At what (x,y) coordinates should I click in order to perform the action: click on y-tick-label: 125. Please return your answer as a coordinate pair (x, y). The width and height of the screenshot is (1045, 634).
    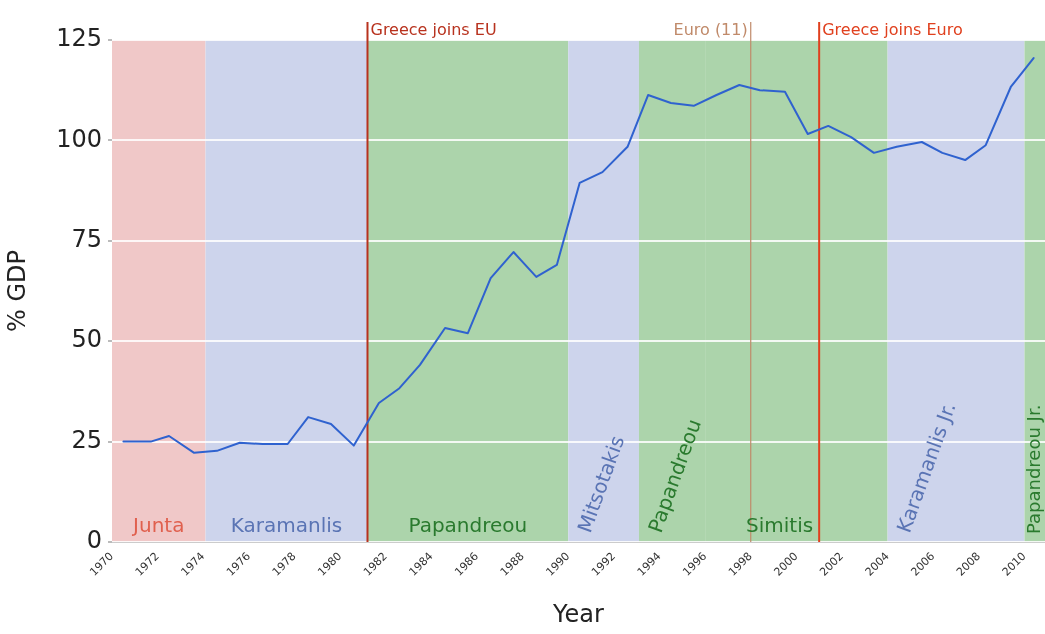
    Looking at the image, I should click on (79, 38).